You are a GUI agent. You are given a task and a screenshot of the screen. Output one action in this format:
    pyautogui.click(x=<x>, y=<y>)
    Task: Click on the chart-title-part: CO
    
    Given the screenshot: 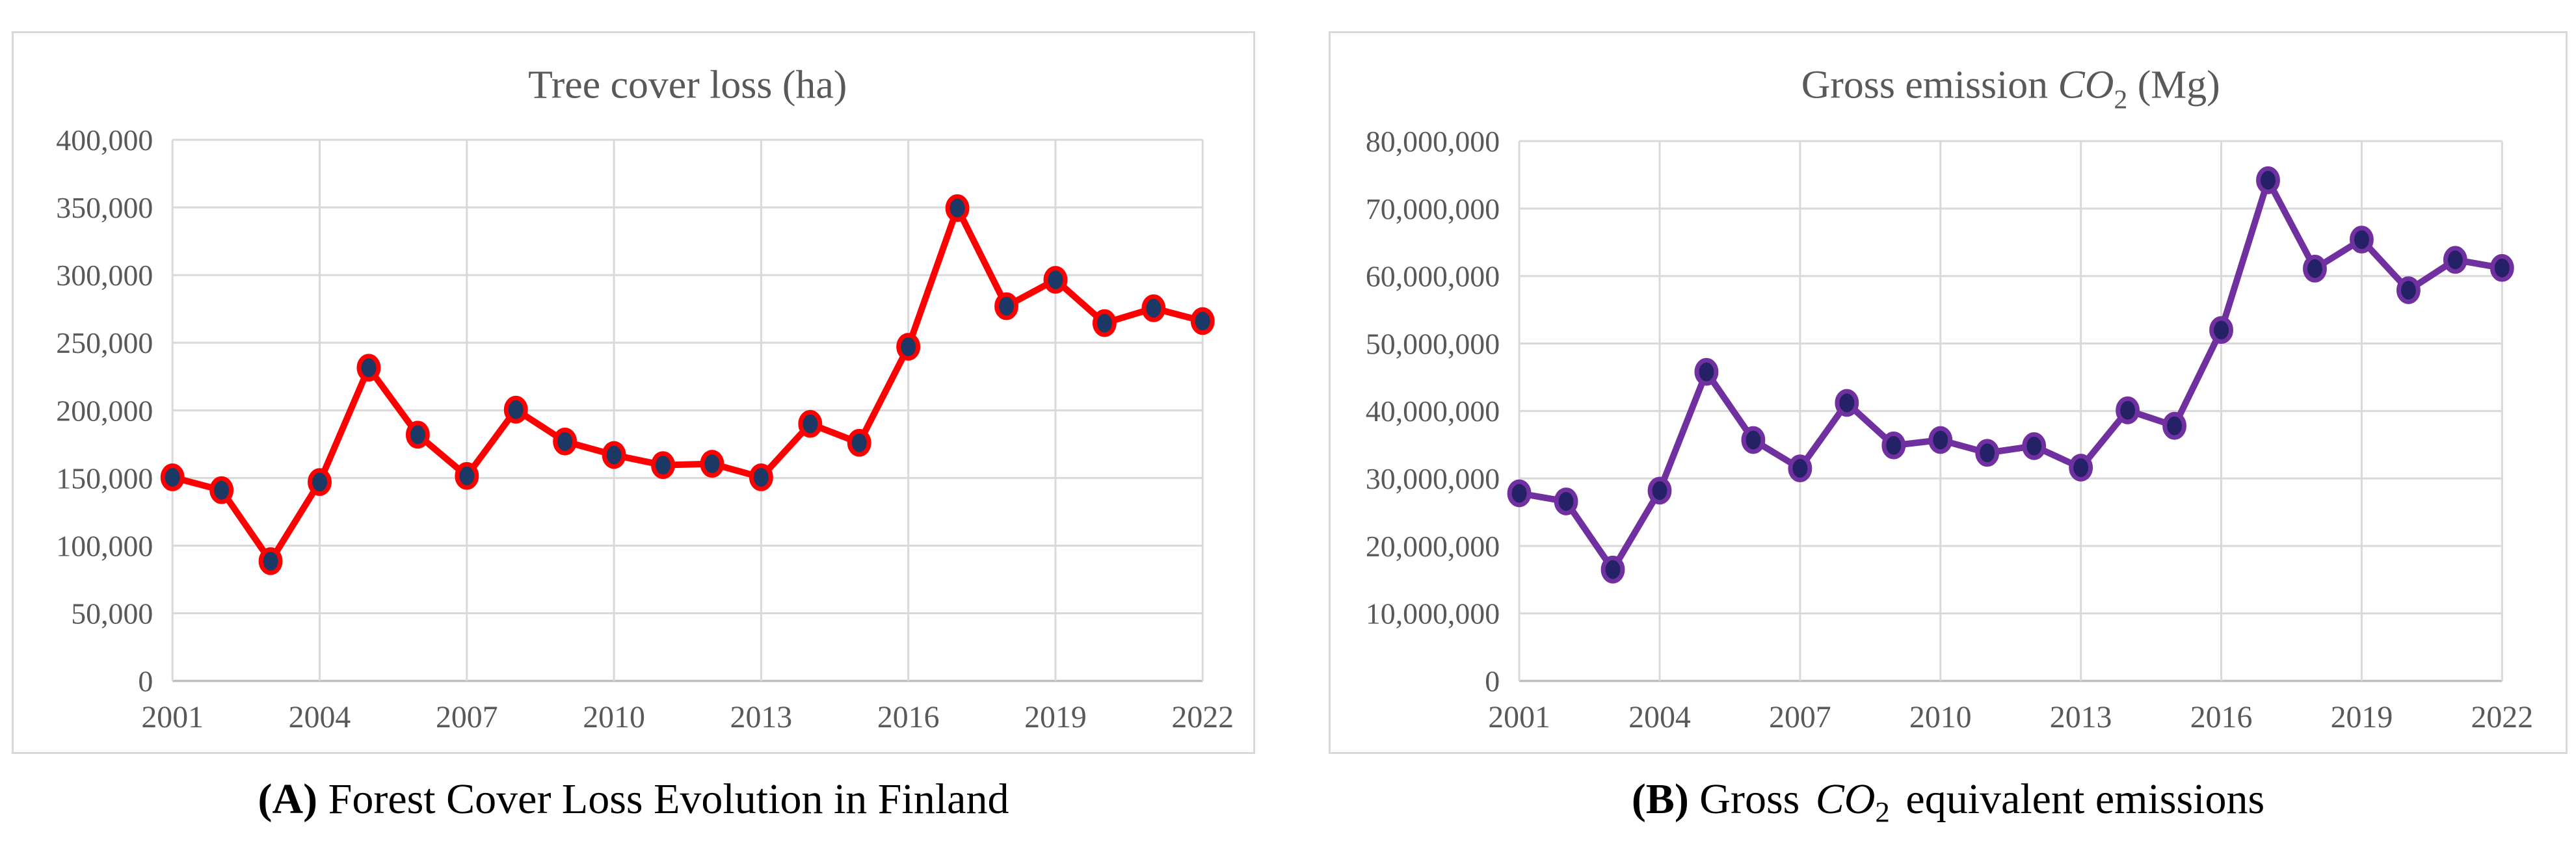 What is the action you would take?
    pyautogui.click(x=2086, y=85)
    